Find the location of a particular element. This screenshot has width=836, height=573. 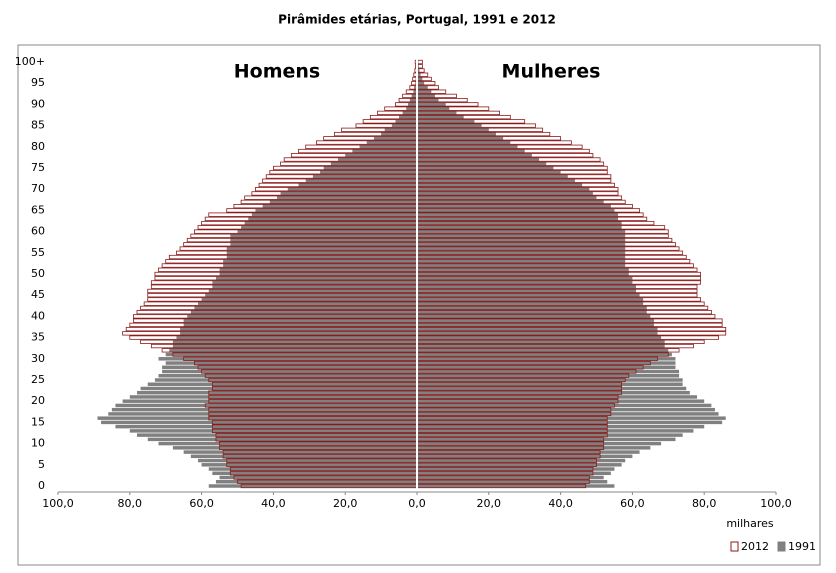

y-tick-label: 50 is located at coordinates (38, 273).